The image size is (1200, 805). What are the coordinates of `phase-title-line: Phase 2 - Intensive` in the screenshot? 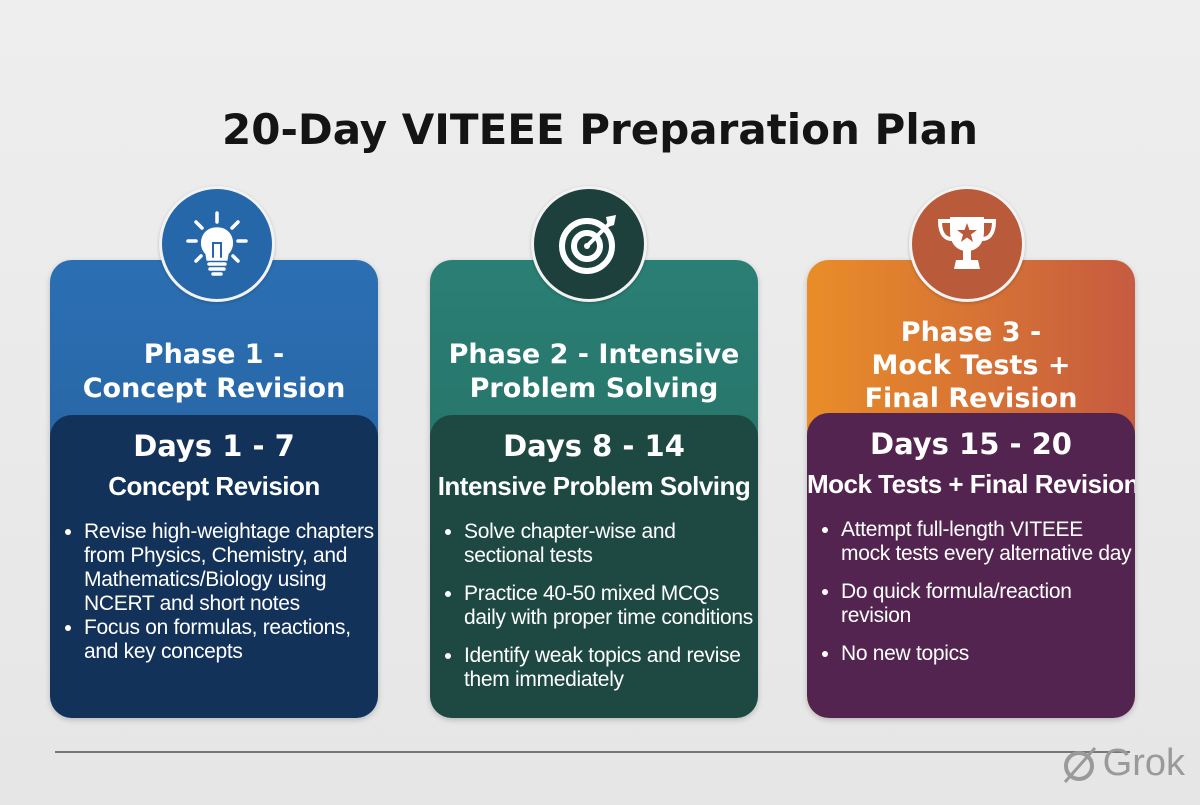 It's located at (594, 354).